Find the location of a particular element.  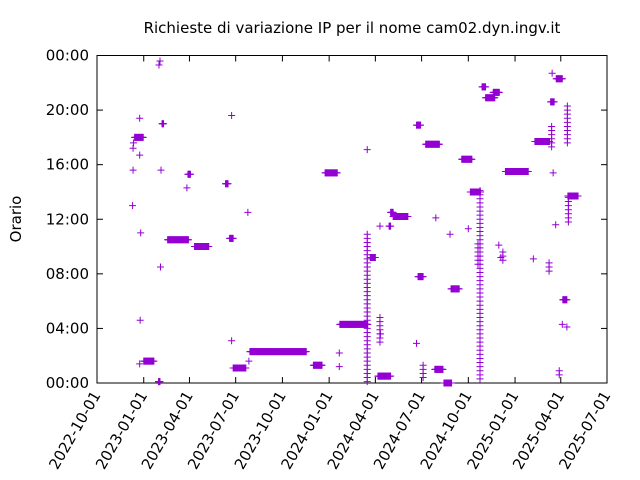

y-axis-label: Orario is located at coordinates (16, 219).